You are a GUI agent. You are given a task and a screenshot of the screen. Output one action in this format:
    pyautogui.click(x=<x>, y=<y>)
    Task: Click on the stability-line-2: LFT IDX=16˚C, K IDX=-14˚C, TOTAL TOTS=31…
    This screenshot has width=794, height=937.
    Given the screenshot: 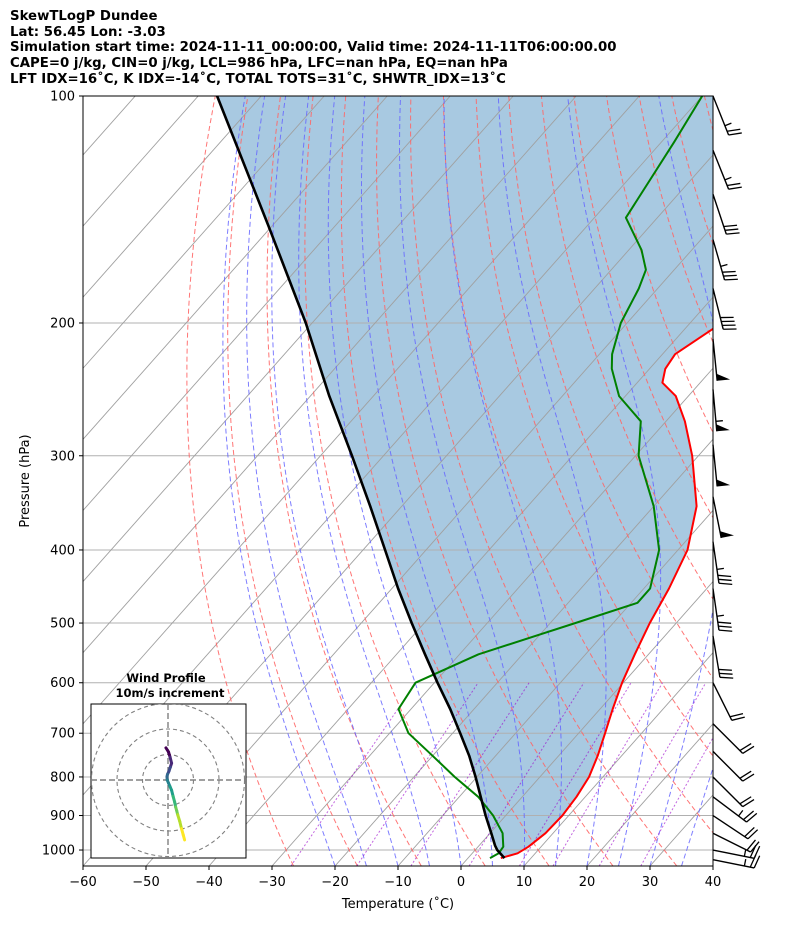 What is the action you would take?
    pyautogui.click(x=258, y=79)
    